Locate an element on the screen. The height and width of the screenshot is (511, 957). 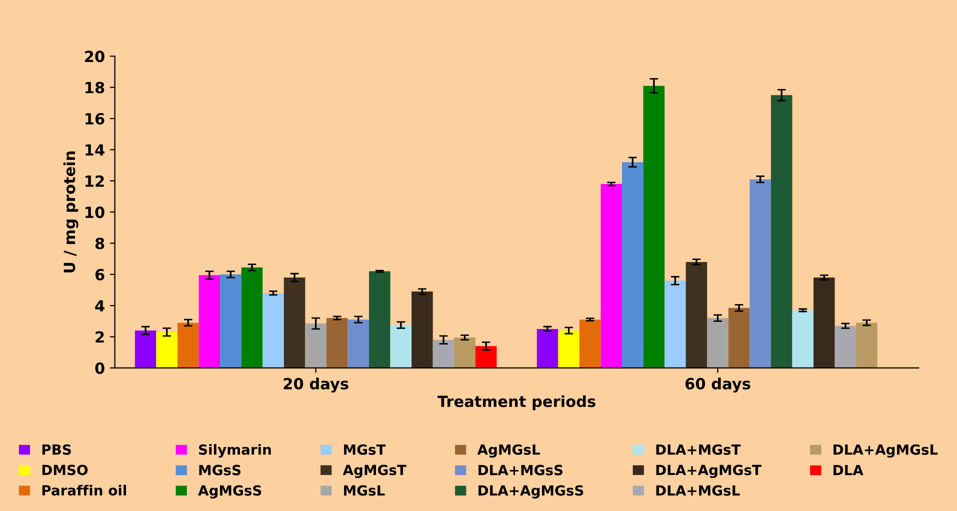
y-axis-title: U / mg protein is located at coordinates (70, 211).